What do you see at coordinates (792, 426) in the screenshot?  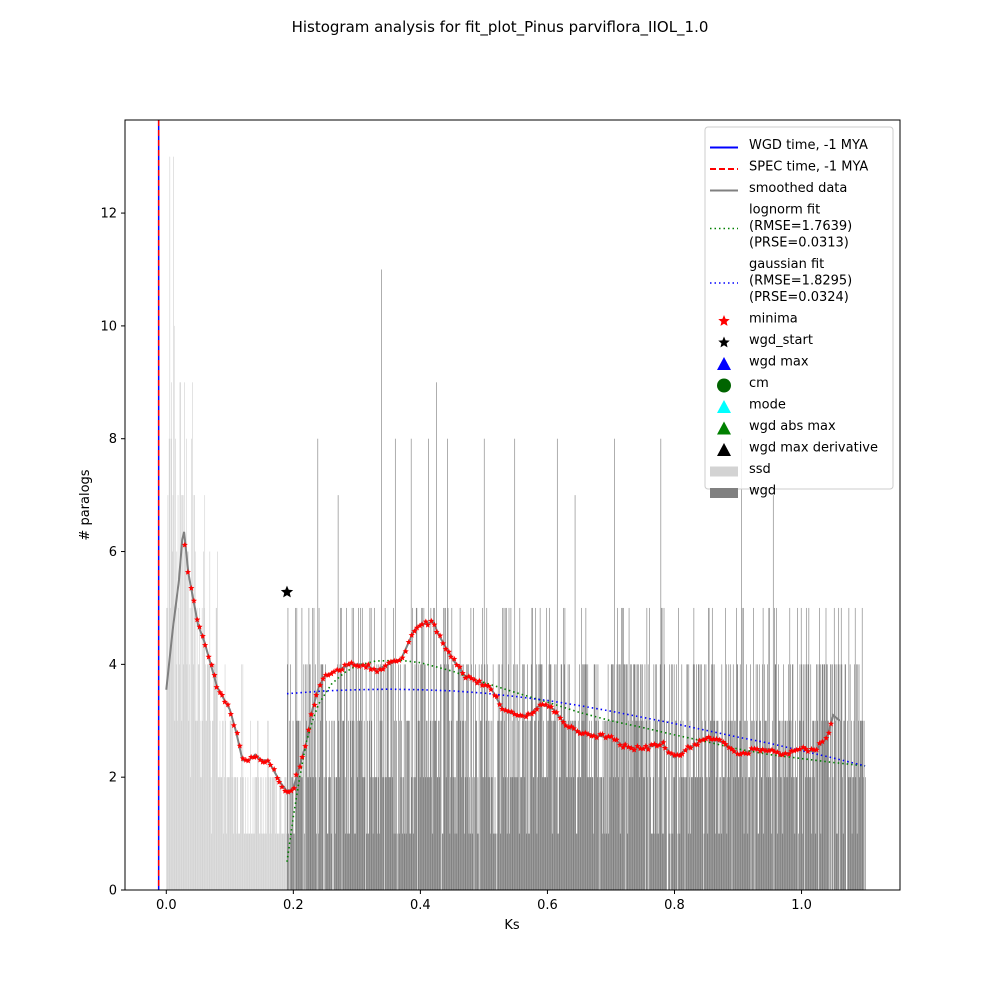 I see `legend-label: wgd abs max` at bounding box center [792, 426].